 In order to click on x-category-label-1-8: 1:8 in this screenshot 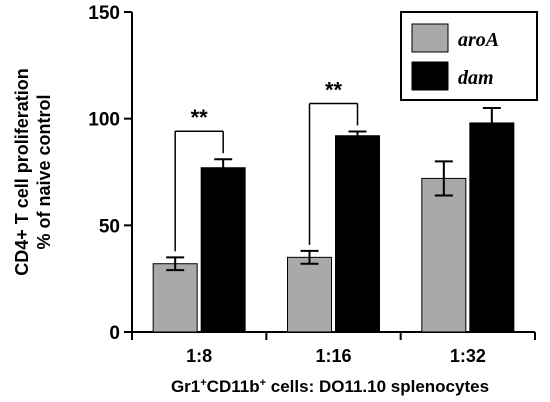, I will do `click(199, 356)`.